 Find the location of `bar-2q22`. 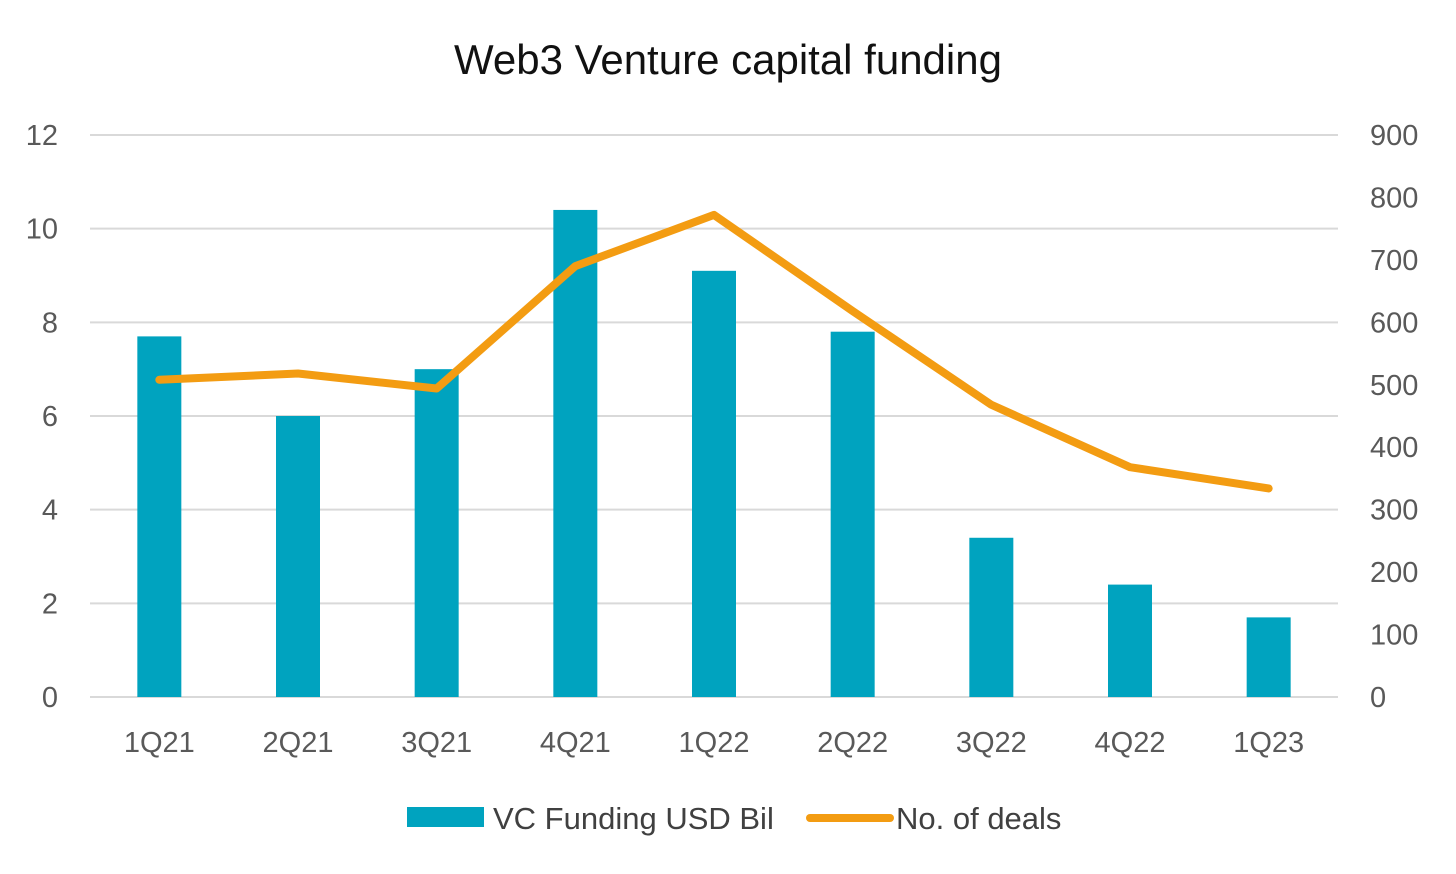

bar-2q22 is located at coordinates (852, 514).